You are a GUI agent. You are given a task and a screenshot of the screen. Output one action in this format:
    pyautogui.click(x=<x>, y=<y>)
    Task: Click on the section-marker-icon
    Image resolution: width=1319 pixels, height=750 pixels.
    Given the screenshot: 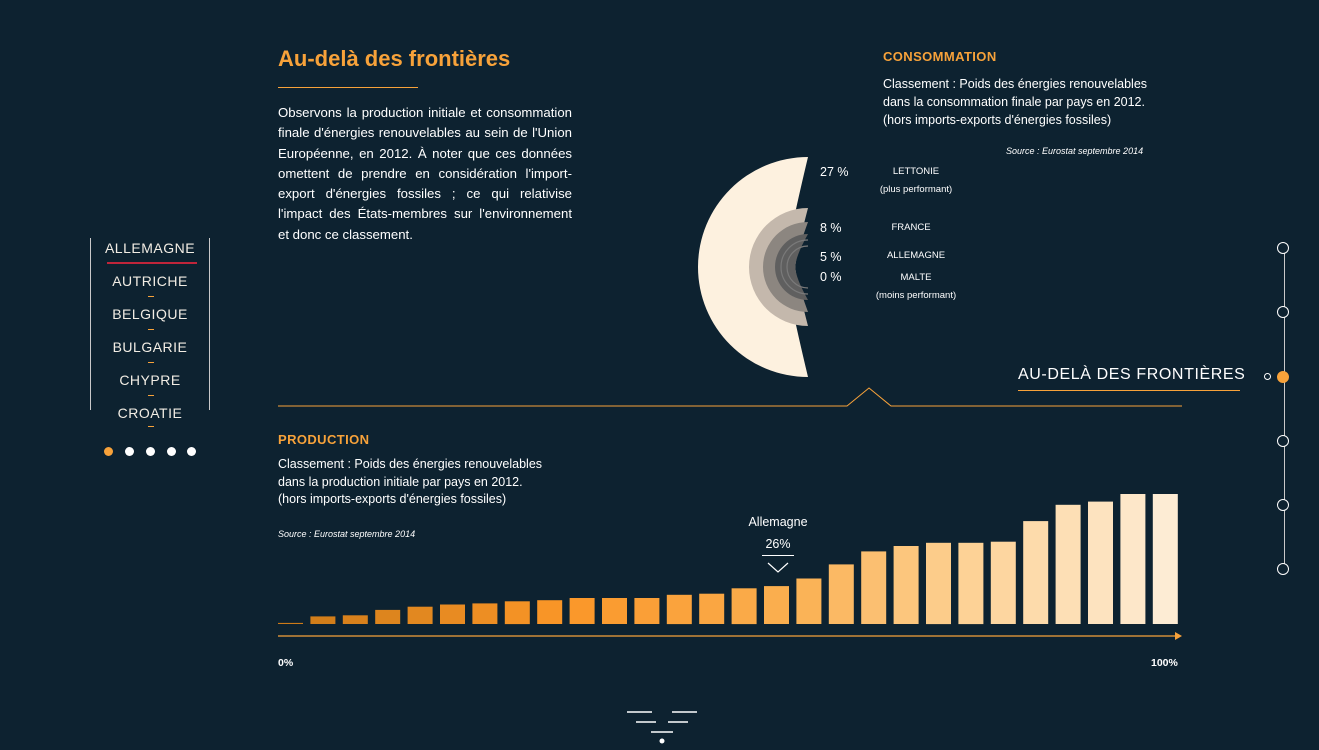 What is the action you would take?
    pyautogui.click(x=1267, y=376)
    